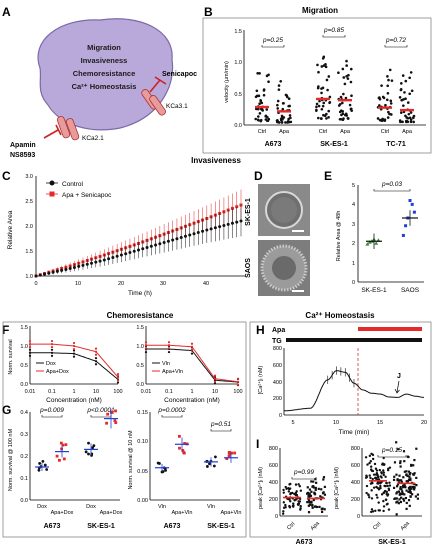 This screenshot has height=550, width=434. What do you see at coordinates (238, 126) in the screenshot?
I see `panel-b-ytick: 0.0` at bounding box center [238, 126].